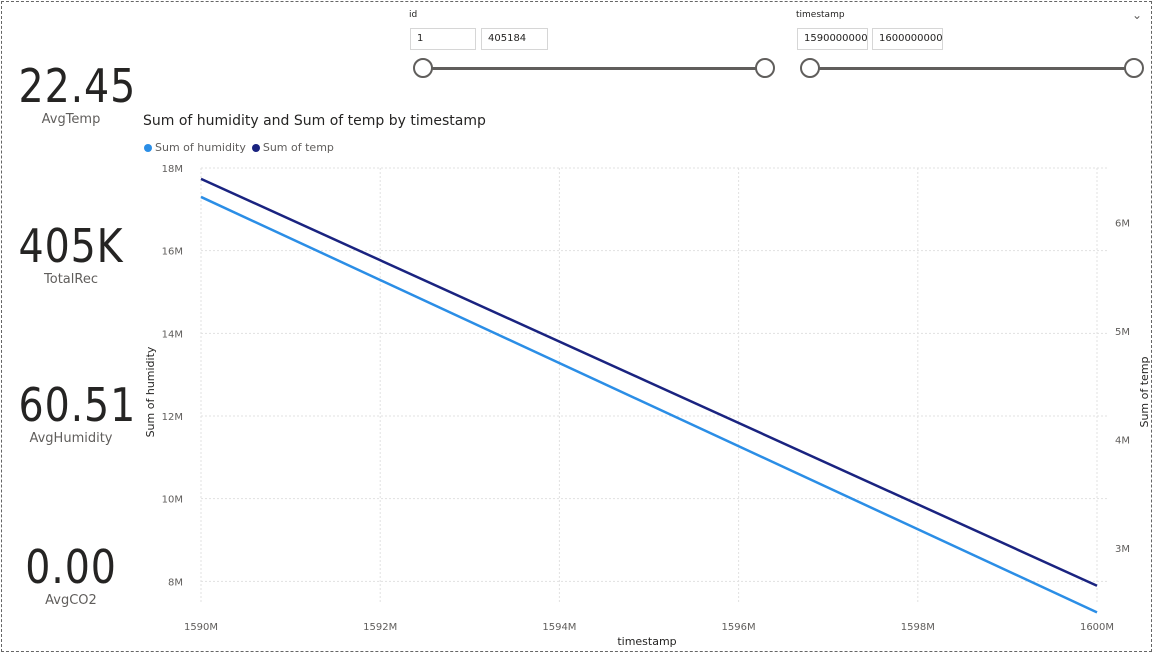 The width and height of the screenshot is (1155, 655). What do you see at coordinates (298, 147) in the screenshot?
I see `legend-label: Sum of temp` at bounding box center [298, 147].